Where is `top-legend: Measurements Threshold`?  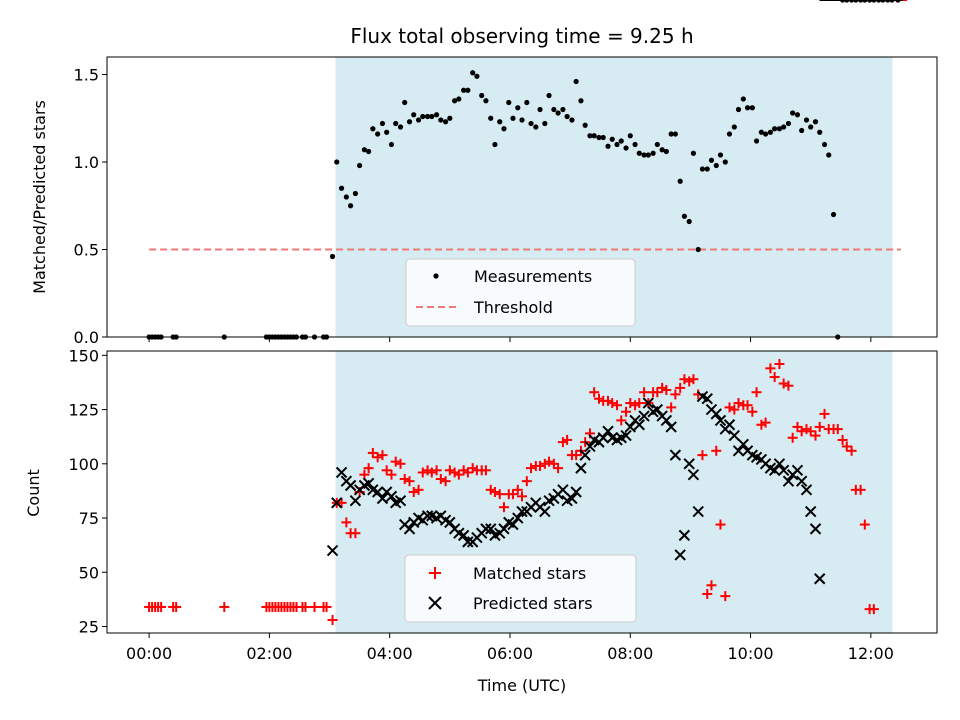
top-legend: Measurements Threshold is located at coordinates (520, 292).